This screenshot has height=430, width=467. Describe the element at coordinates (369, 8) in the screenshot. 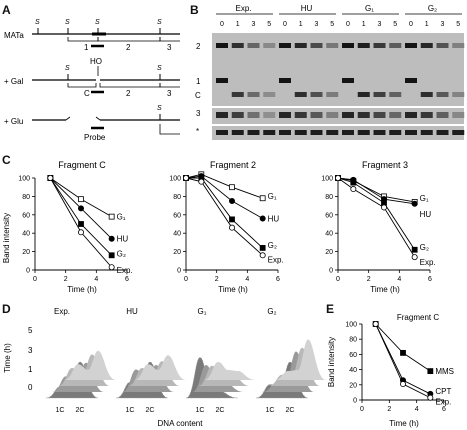

I see `group-header: G₁` at that location.